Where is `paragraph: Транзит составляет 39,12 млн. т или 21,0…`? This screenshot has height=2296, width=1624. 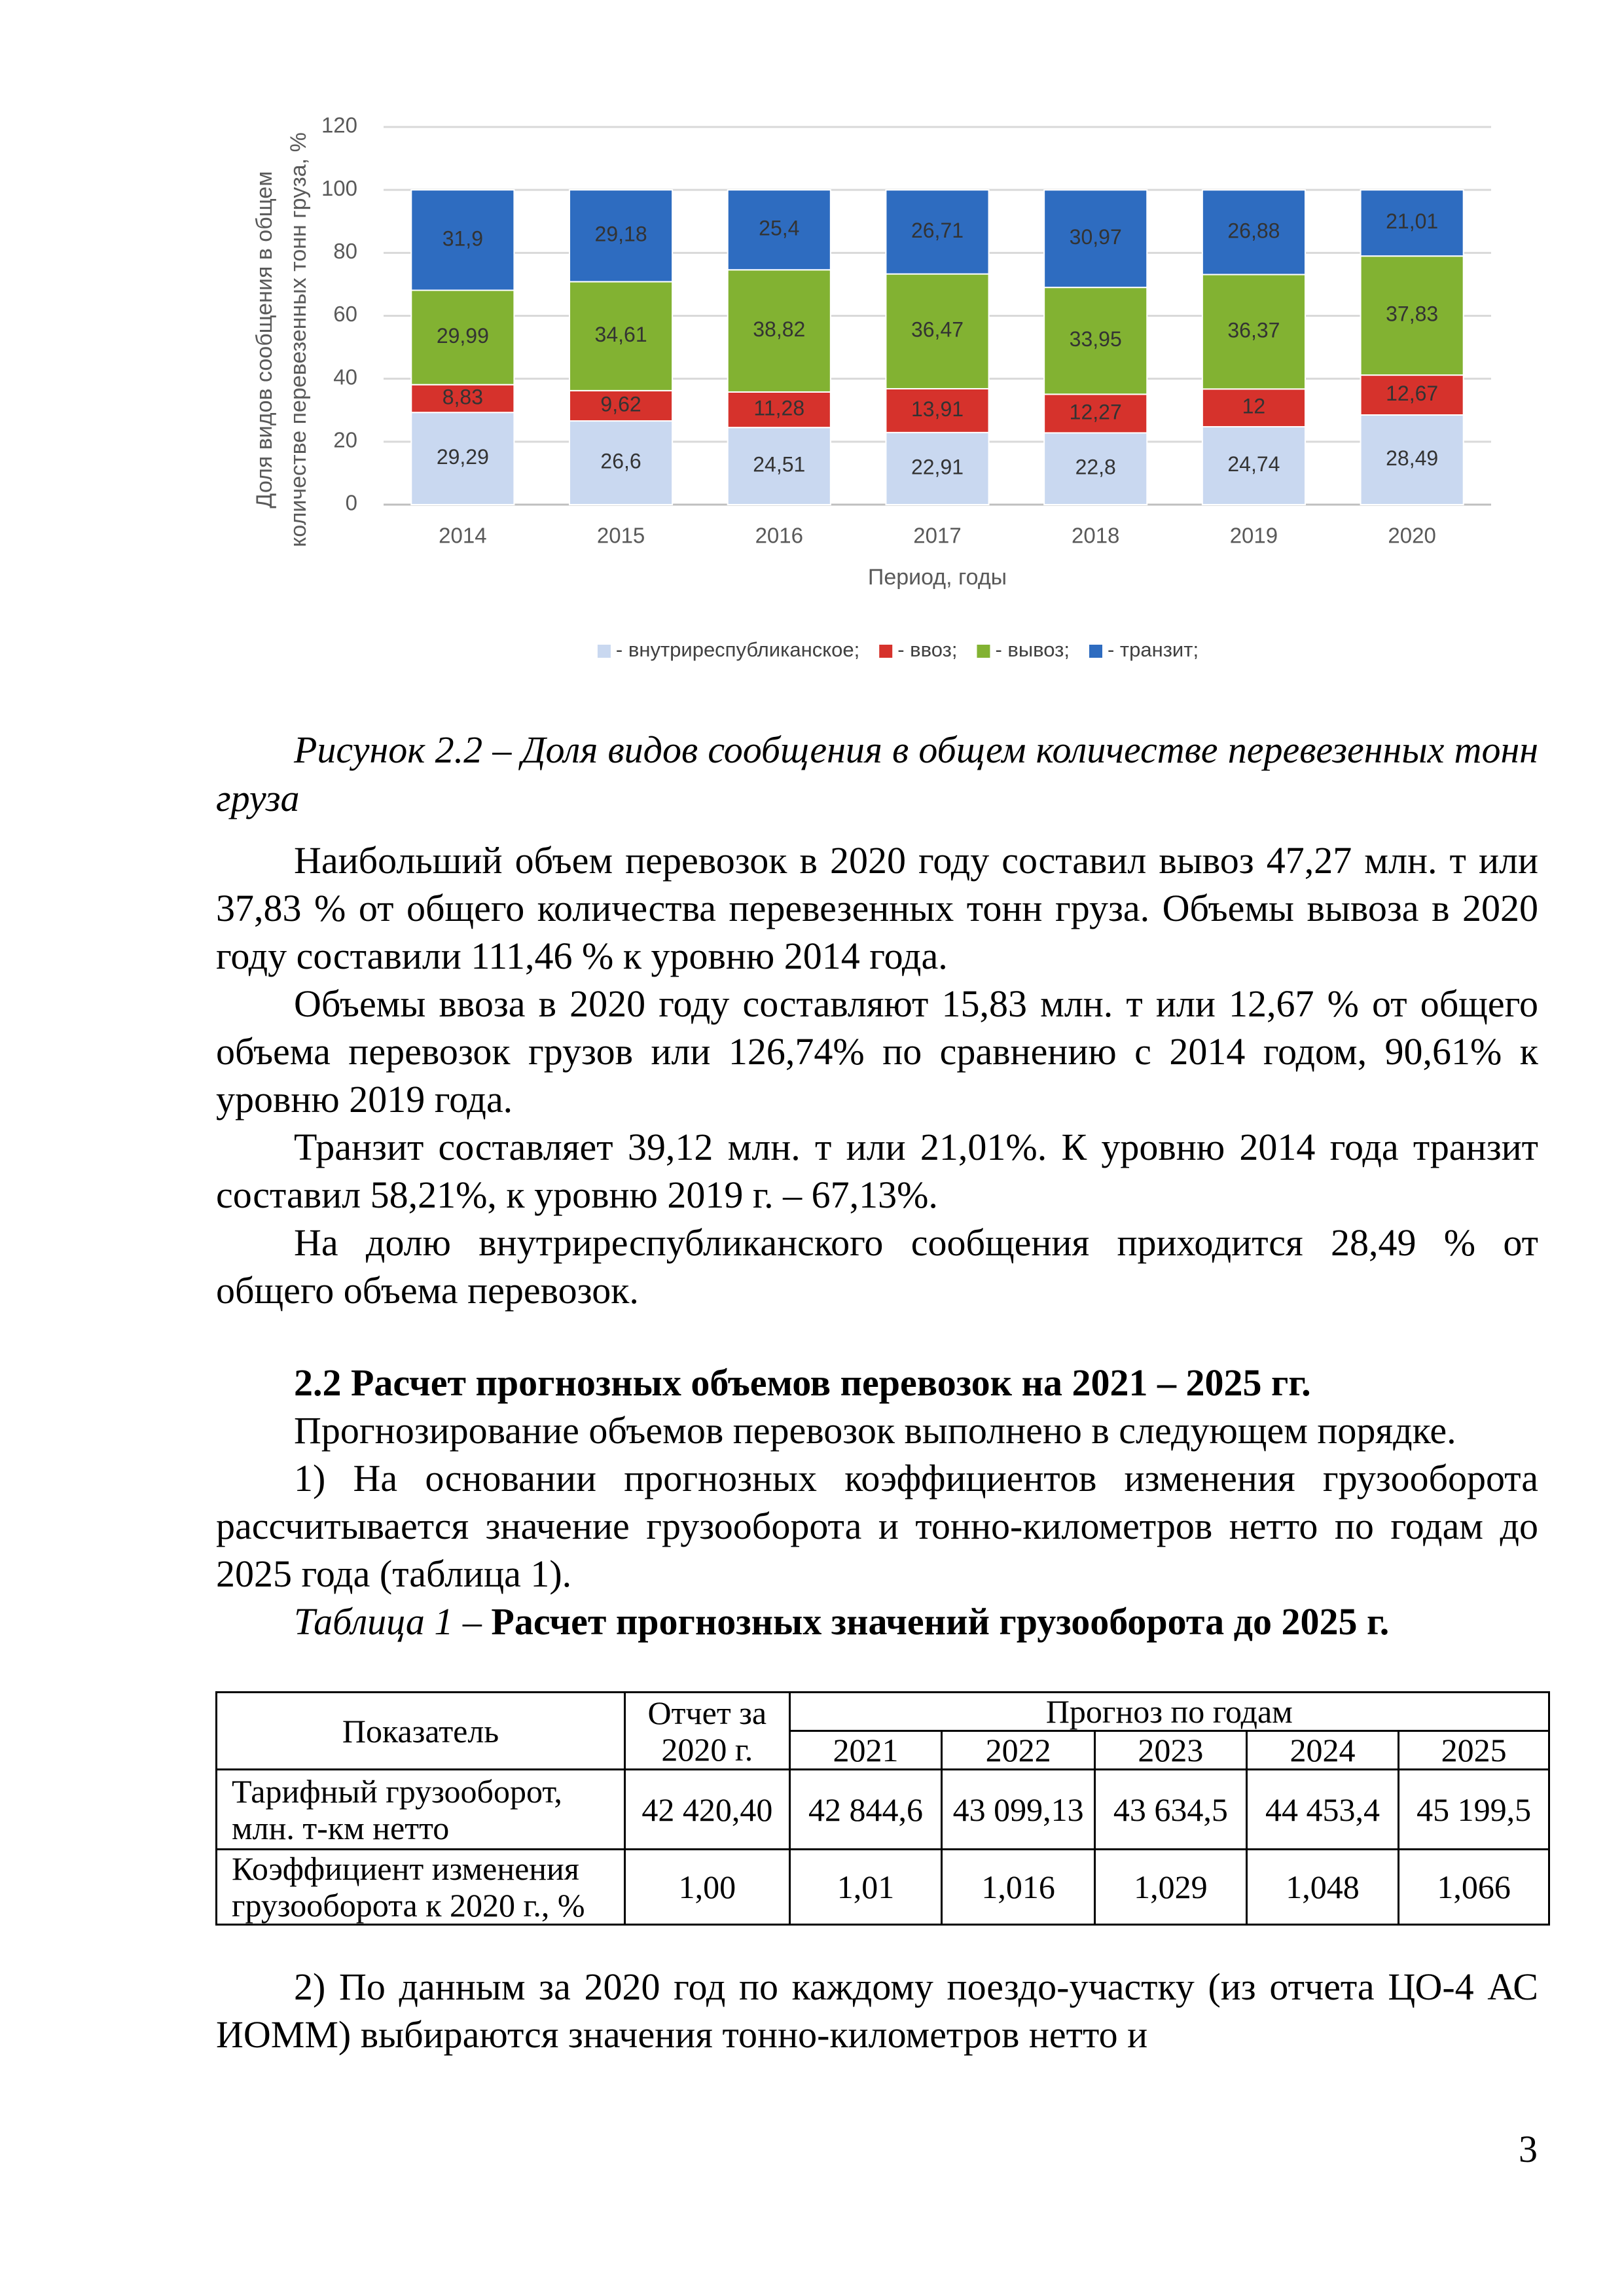 paragraph: Транзит составляет 39,12 млн. т или 21,0… is located at coordinates (877, 1171).